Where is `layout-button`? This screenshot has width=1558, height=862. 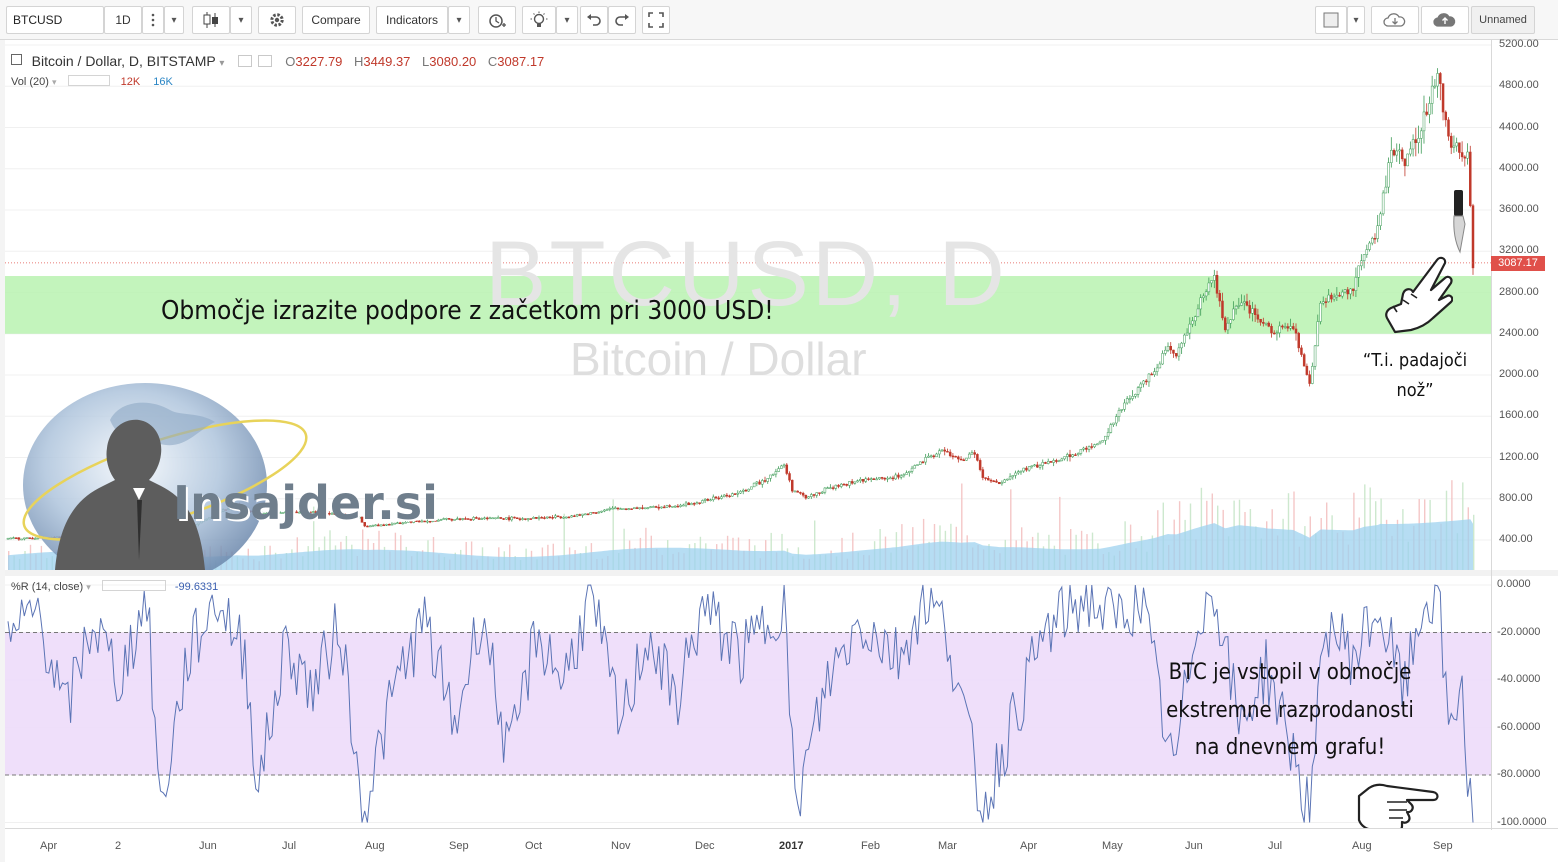
layout-button is located at coordinates (1331, 20).